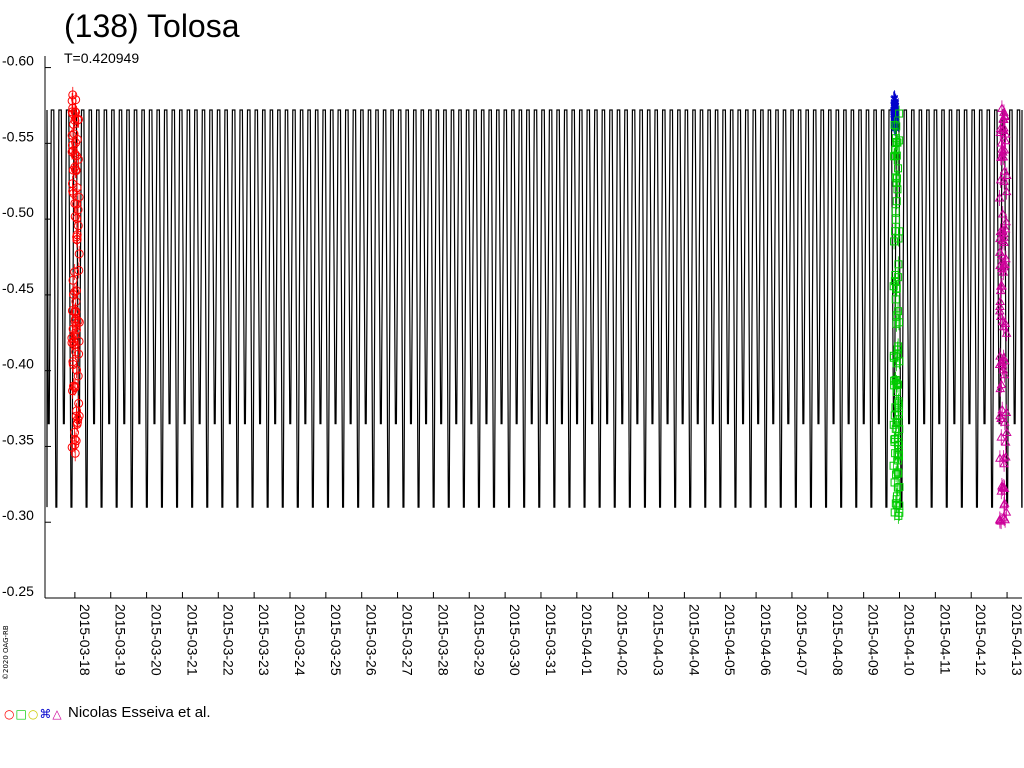 The image size is (1024, 768). I want to click on x-tick-label: 2015-03-31, so click(551, 640).